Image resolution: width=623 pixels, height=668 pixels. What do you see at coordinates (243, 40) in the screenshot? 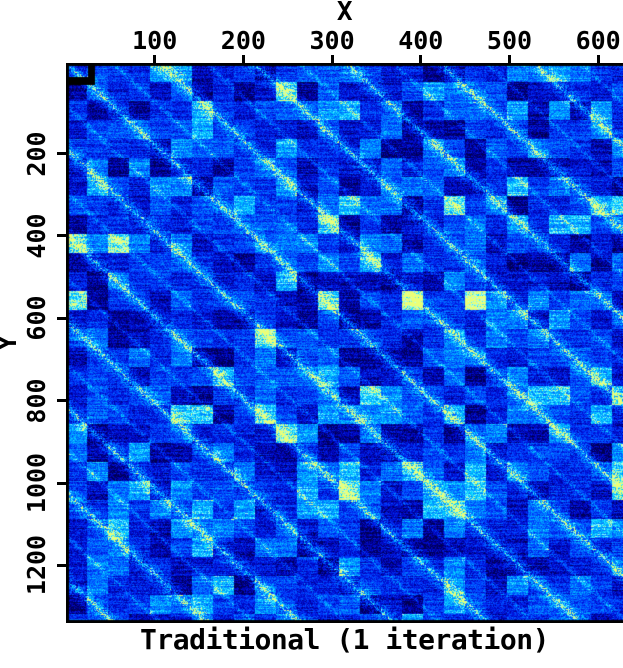
I see `x-tick-label: 200` at bounding box center [243, 40].